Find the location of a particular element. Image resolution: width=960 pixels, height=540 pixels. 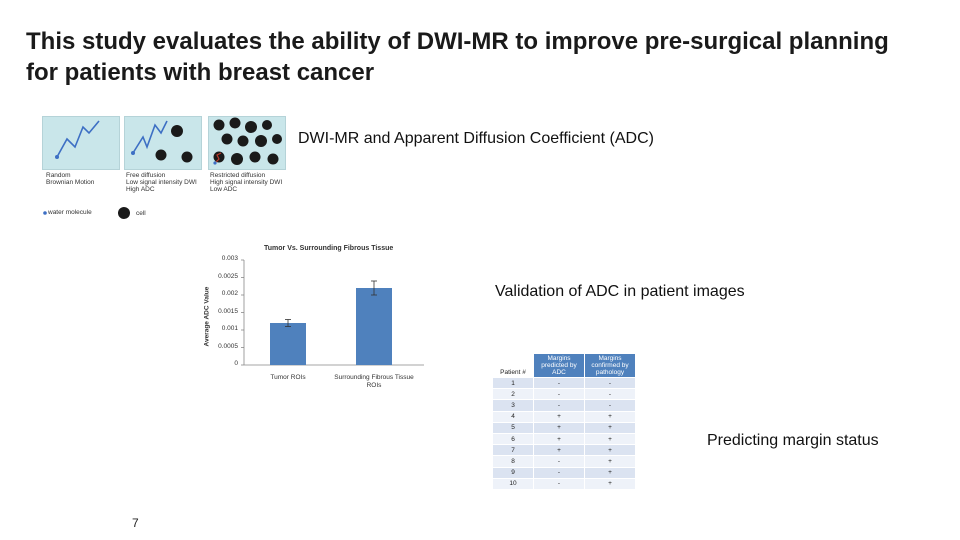

y-tick-label: 0.0015 is located at coordinates (228, 311).